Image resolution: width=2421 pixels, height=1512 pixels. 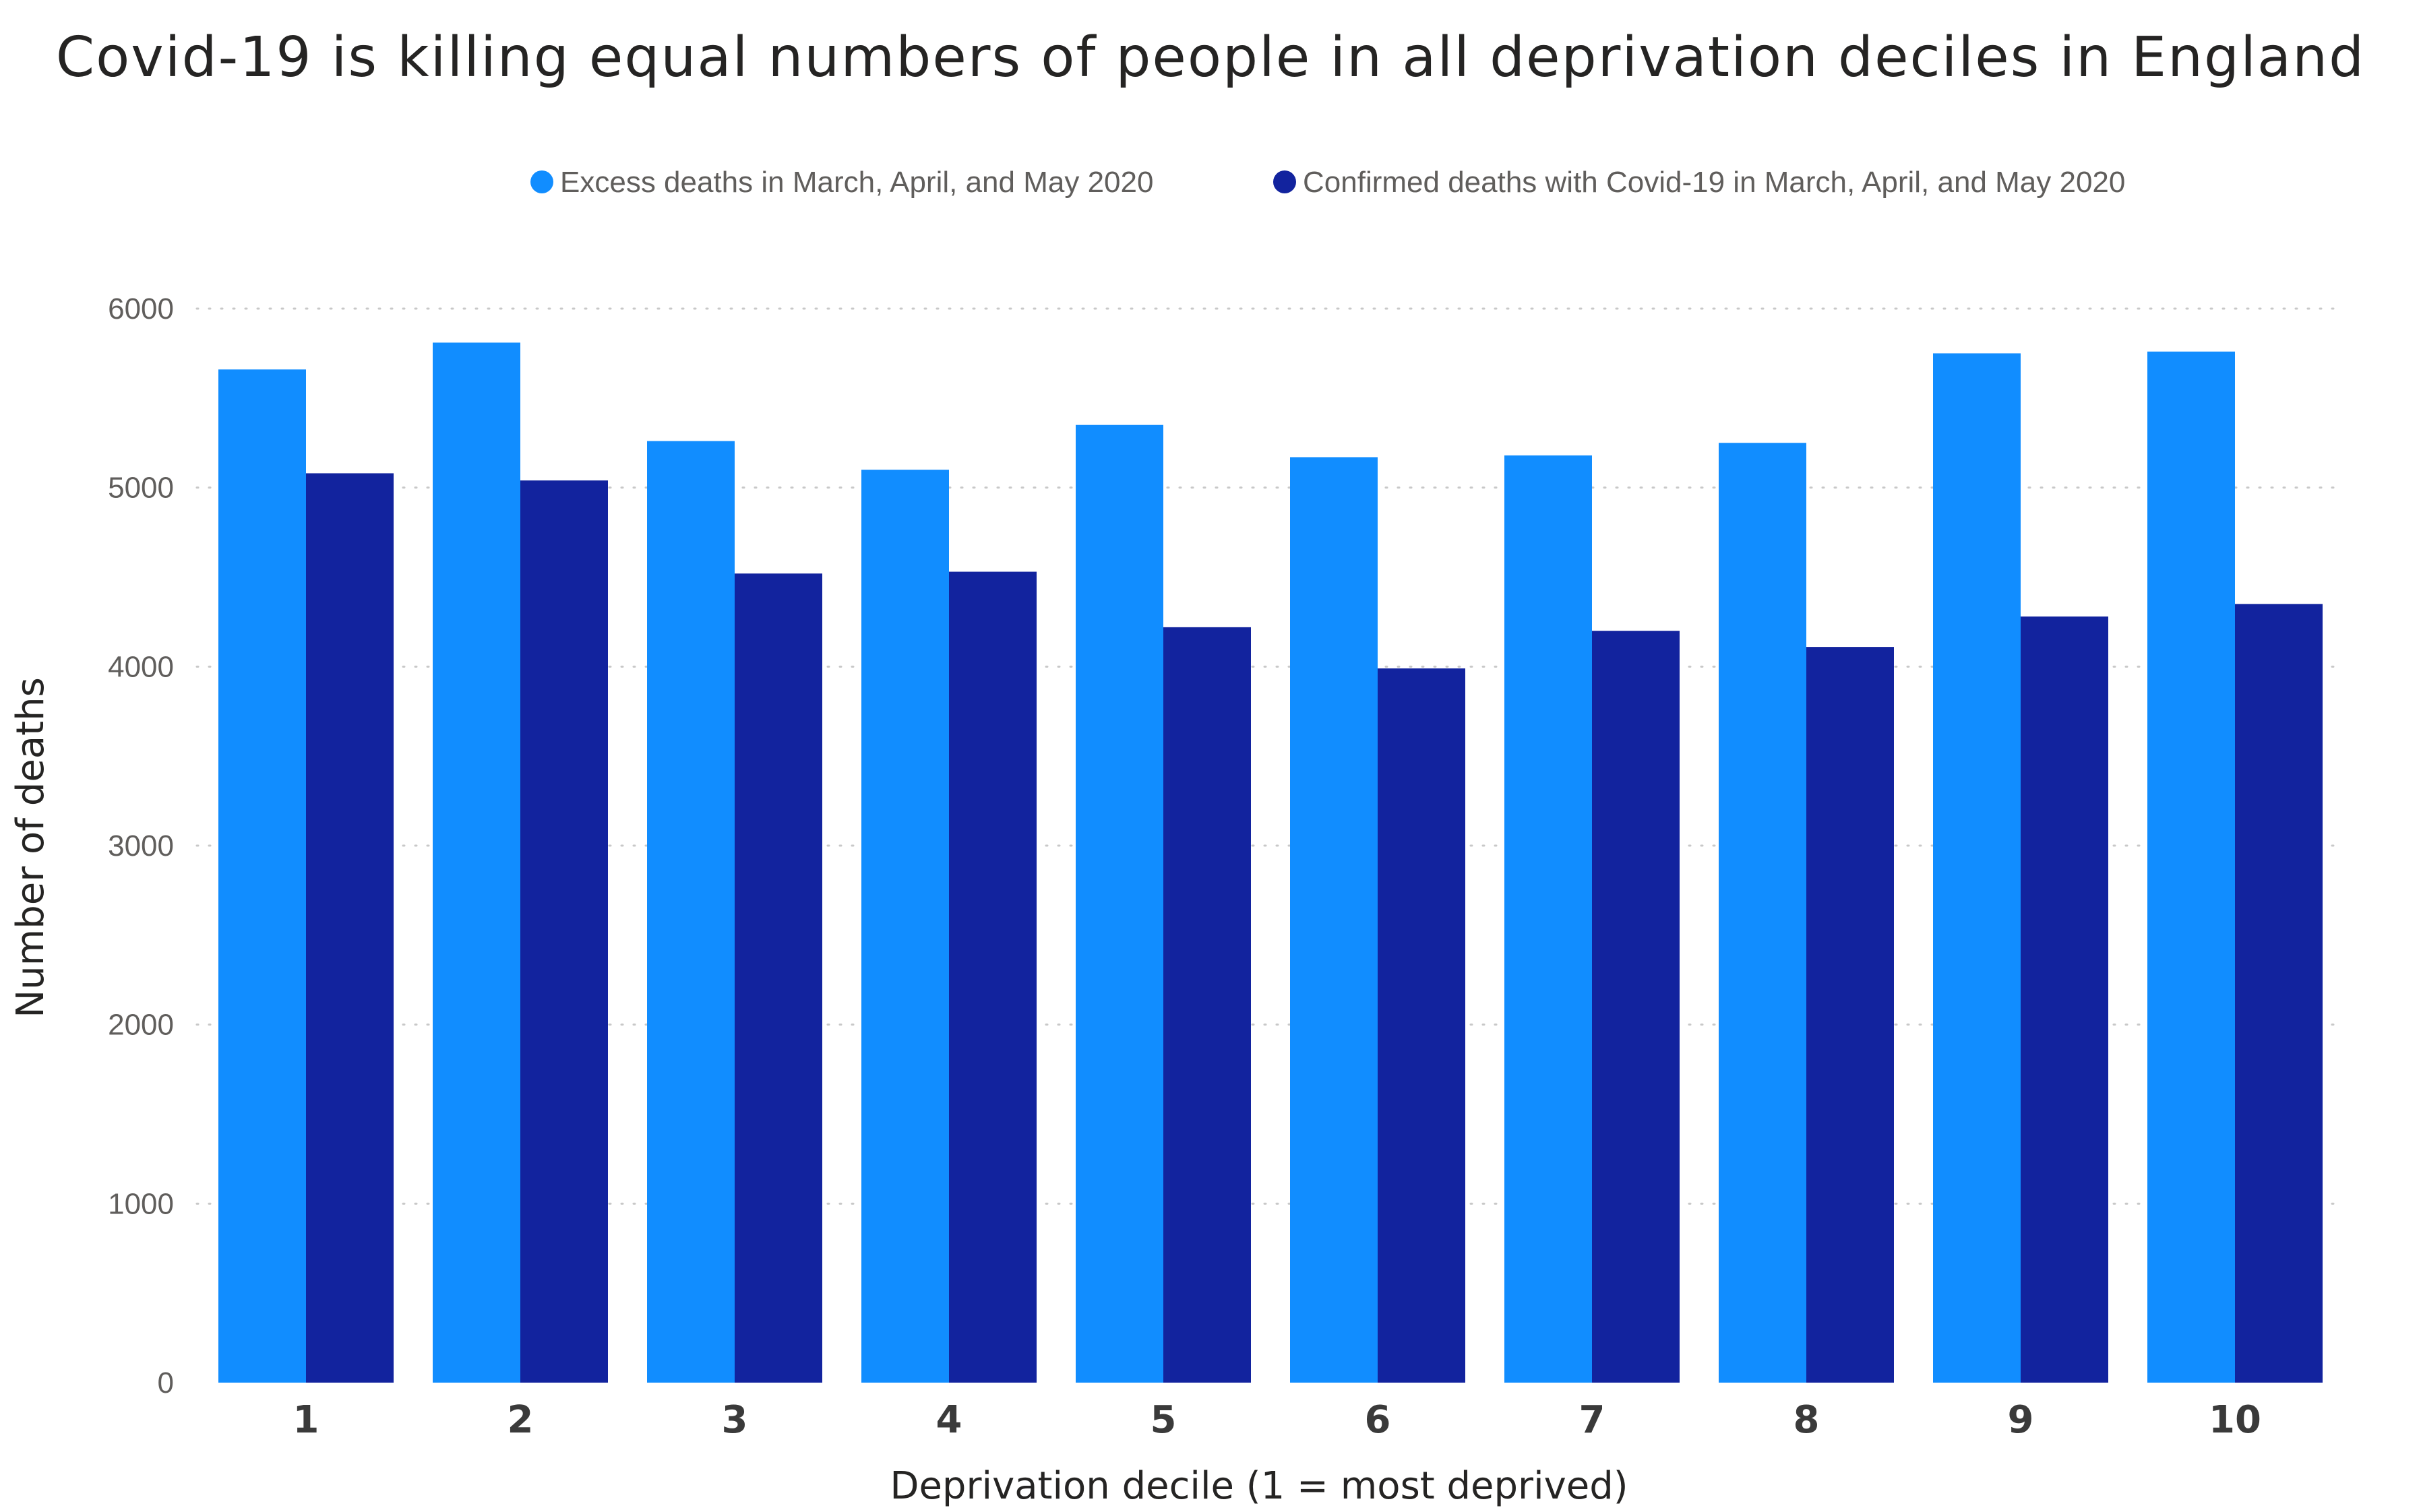 What do you see at coordinates (1807, 1420) in the screenshot?
I see `x-tick-label: 8` at bounding box center [1807, 1420].